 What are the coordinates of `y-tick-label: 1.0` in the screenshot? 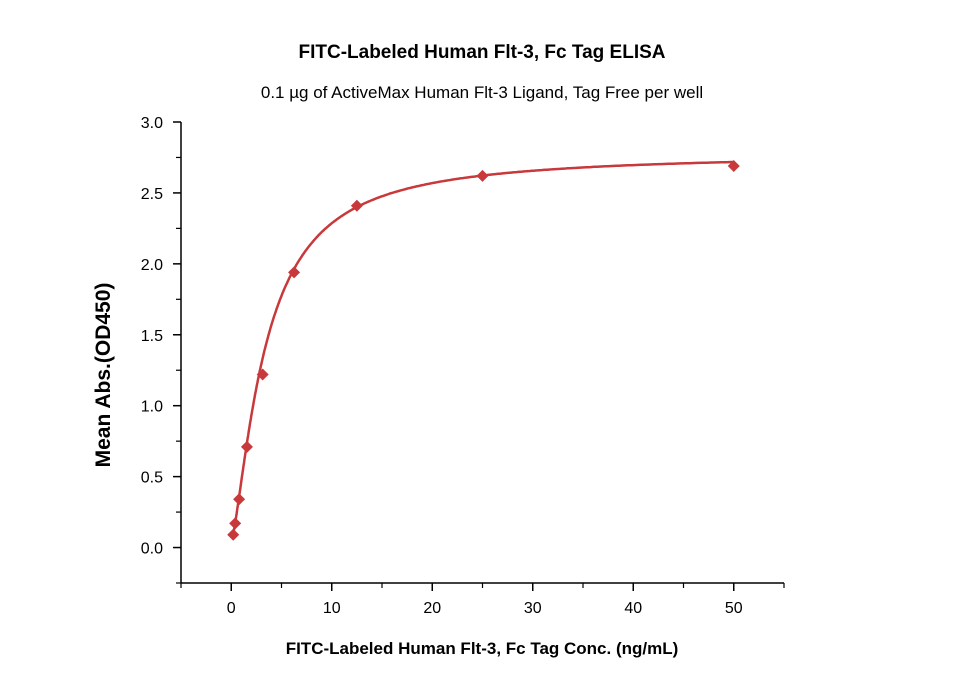 It's located at (152, 407).